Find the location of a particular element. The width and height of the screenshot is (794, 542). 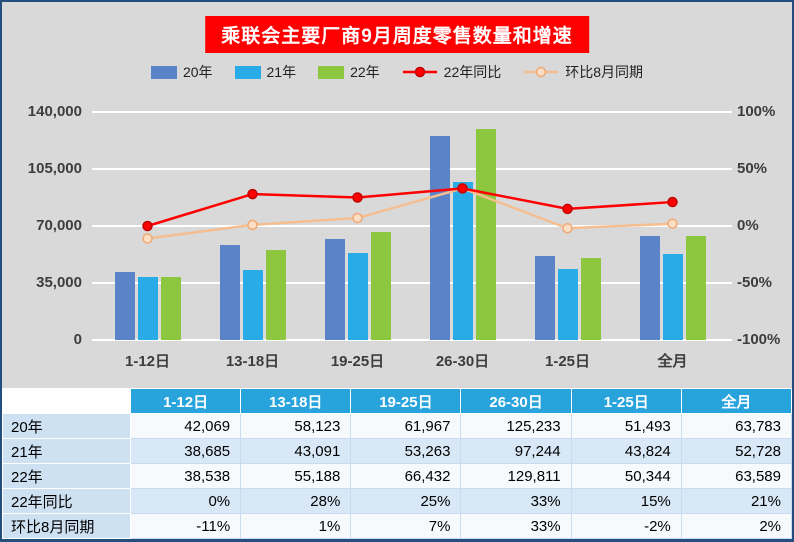

value-cell: 15% is located at coordinates (626, 501).